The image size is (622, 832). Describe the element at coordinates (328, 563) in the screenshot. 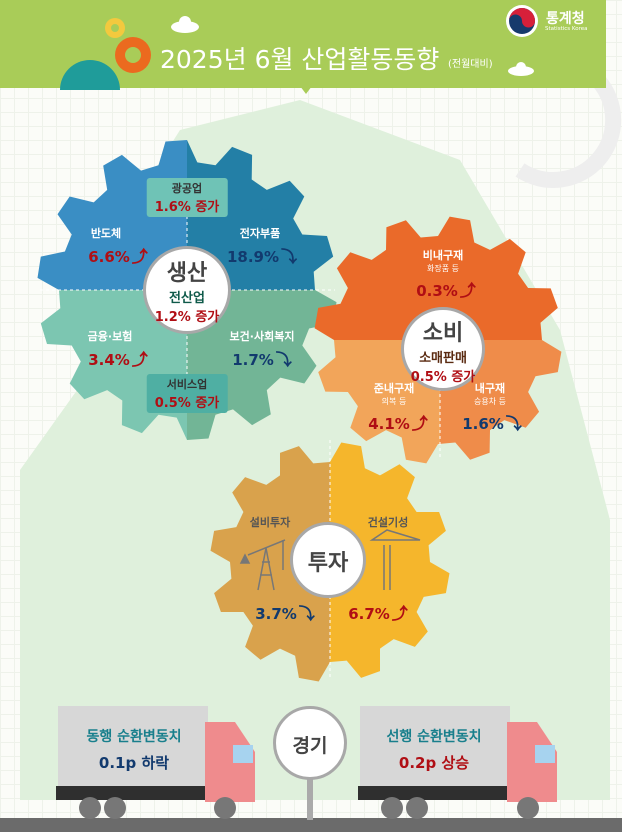

I see `hub-title: 투자` at that location.